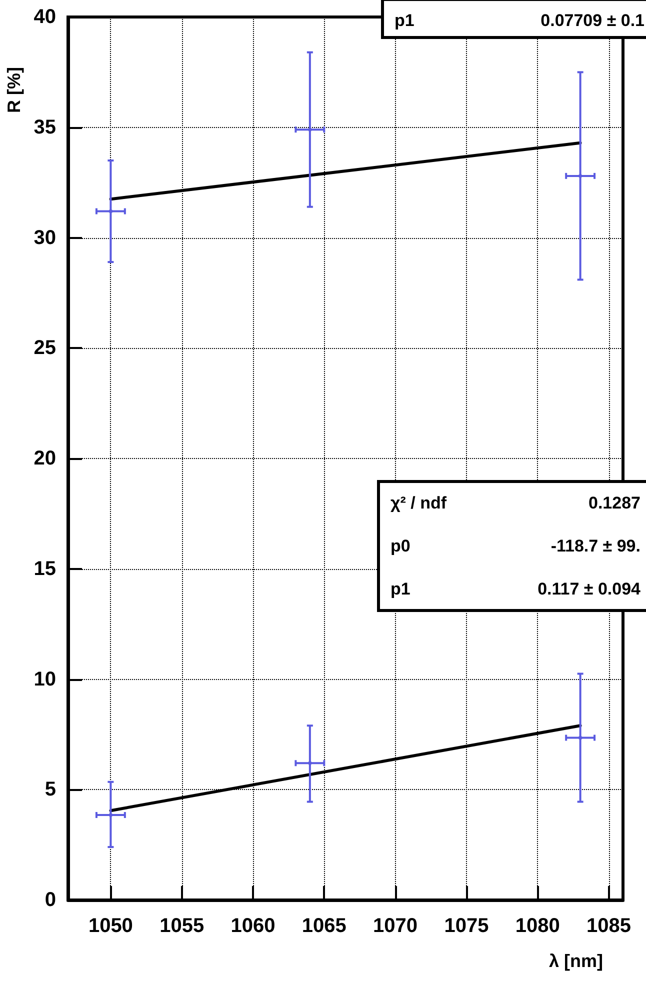 The image size is (646, 985). Describe the element at coordinates (595, 546) in the screenshot. I see `annotation: -118.7 ± 99.` at that location.